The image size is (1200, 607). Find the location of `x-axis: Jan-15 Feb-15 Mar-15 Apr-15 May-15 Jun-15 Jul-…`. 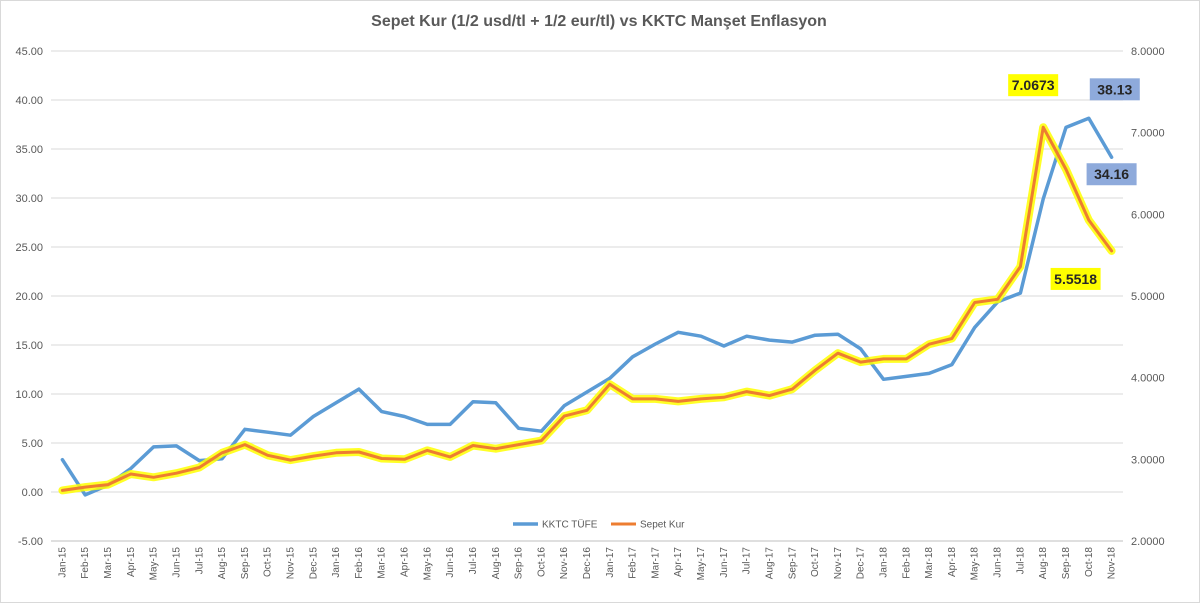

x-axis: Jan-15 Feb-15 Mar-15 Apr-15 May-15 Jun-15 Jul-… is located at coordinates (587, 560).